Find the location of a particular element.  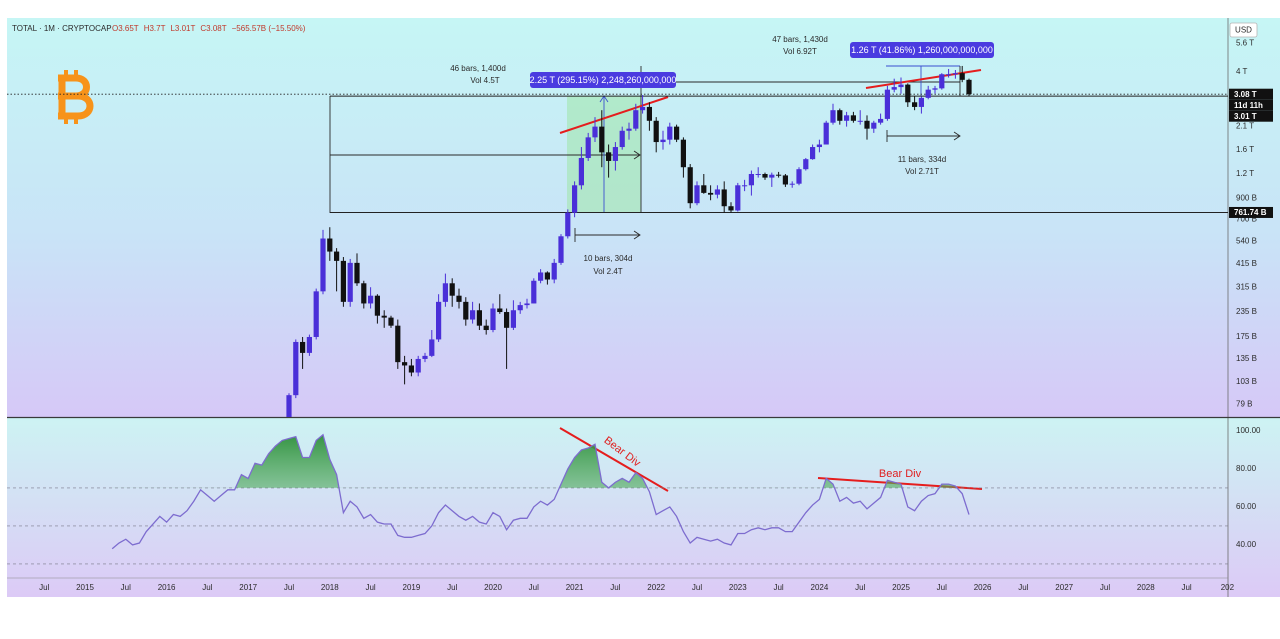

ohlc-value: O3.65T is located at coordinates (125, 28).